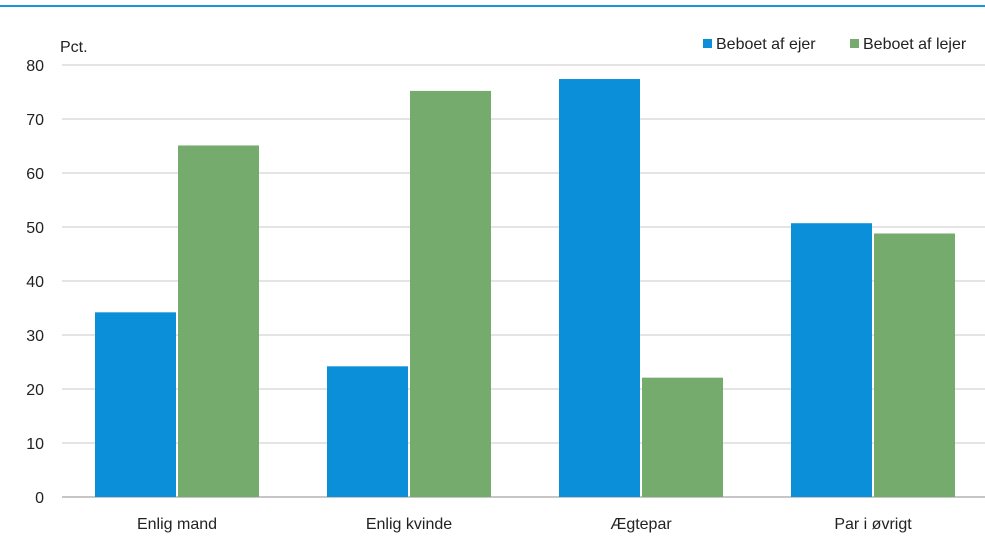 This screenshot has width=985, height=542. Describe the element at coordinates (35, 336) in the screenshot. I see `y-tick-label: 30` at that location.